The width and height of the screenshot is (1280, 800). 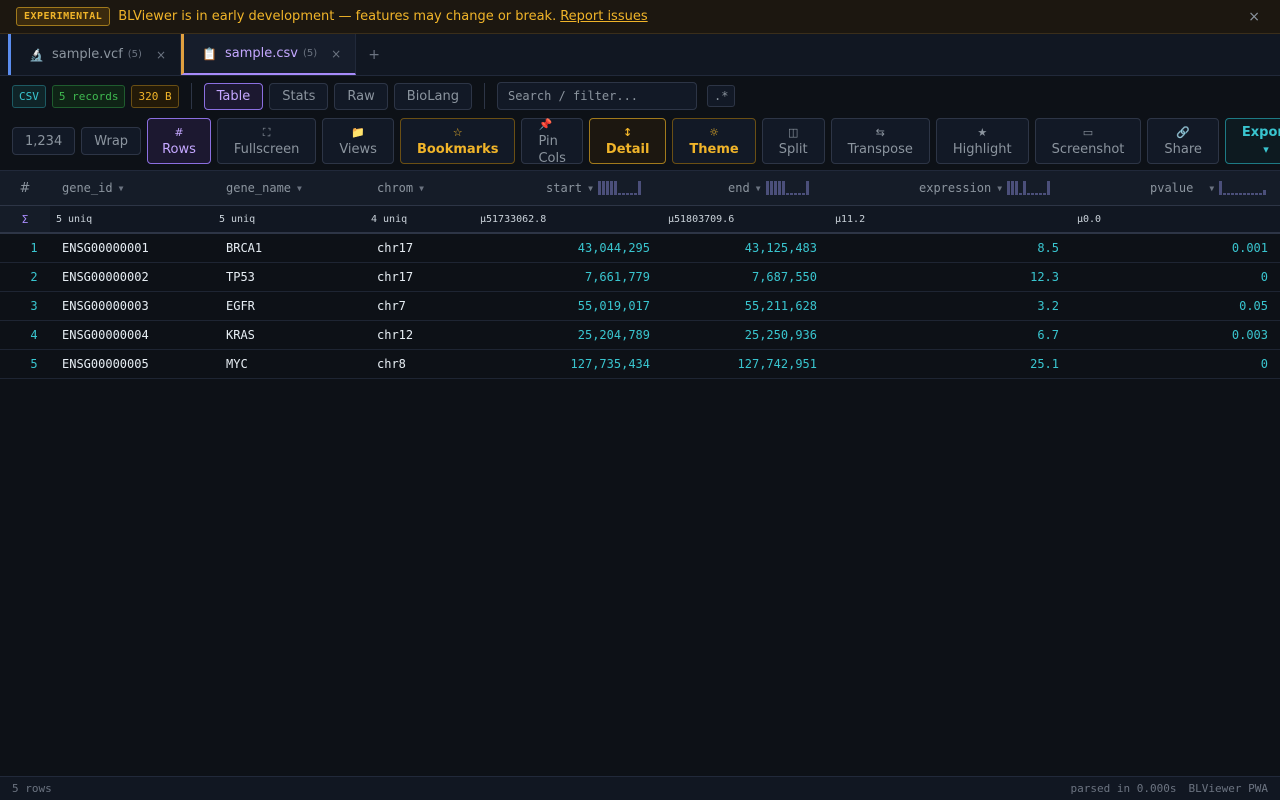 I want to click on split-button: ◫ Split, so click(x=793, y=141).